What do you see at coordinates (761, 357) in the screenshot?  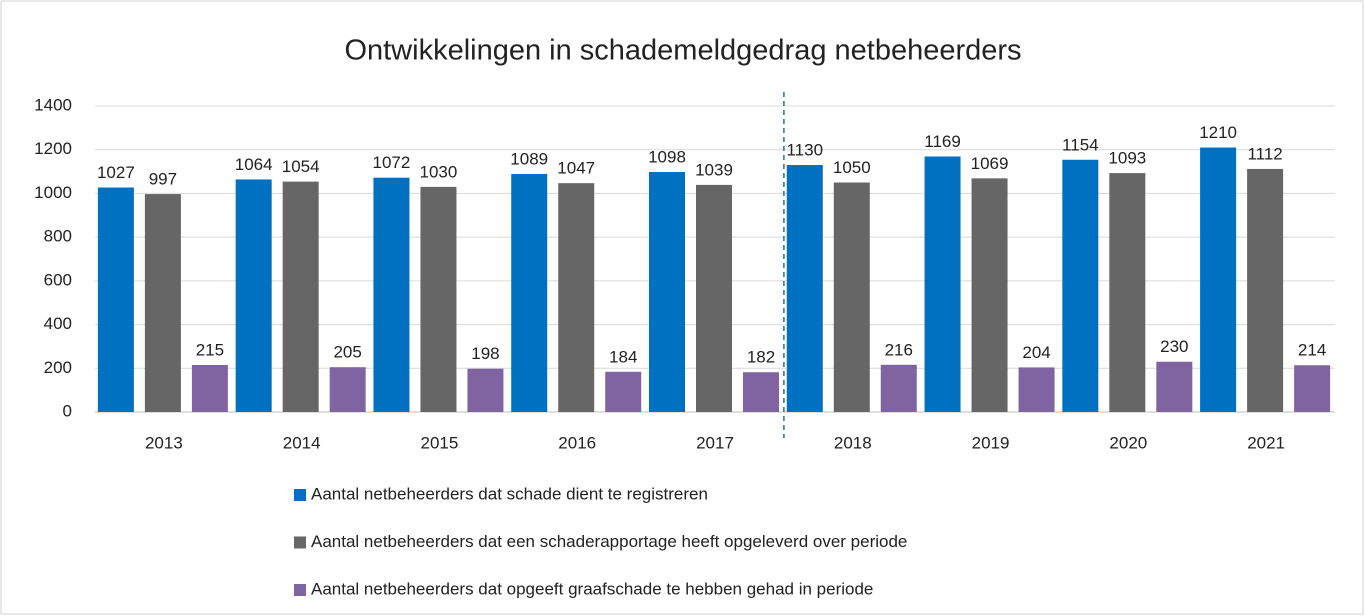 I see `data-label: 182` at bounding box center [761, 357].